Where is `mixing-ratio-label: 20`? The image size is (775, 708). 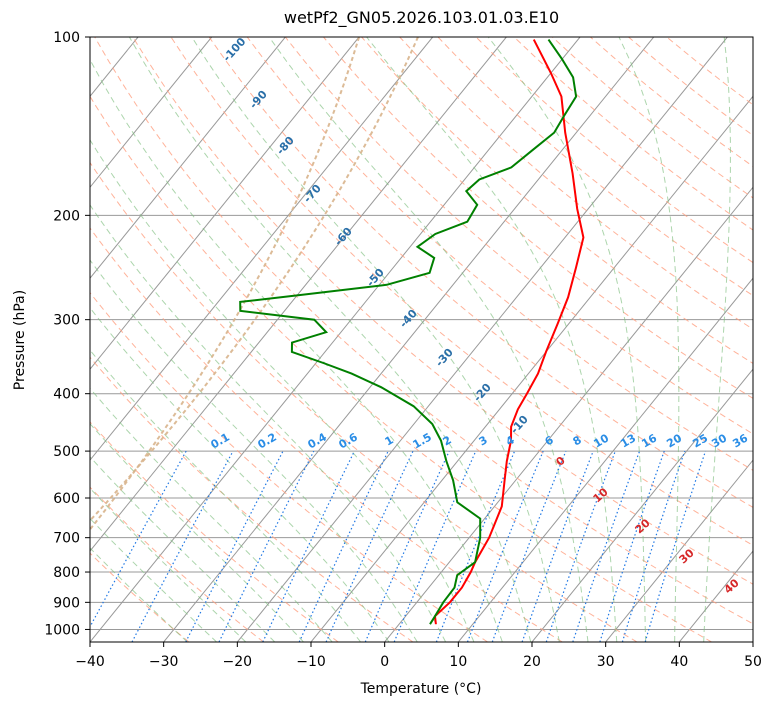 mixing-ratio-label: 20 is located at coordinates (674, 440).